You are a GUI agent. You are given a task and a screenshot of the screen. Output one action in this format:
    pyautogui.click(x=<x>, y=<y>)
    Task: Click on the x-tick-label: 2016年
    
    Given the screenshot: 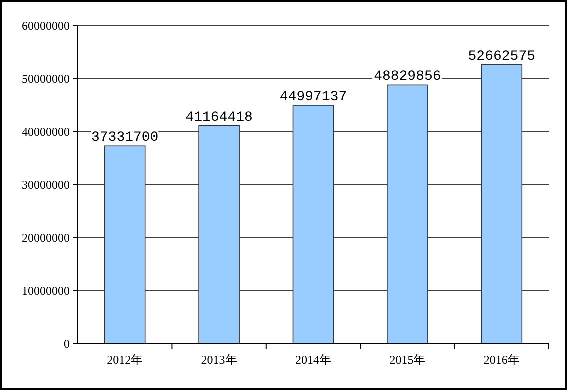 What is the action you would take?
    pyautogui.click(x=502, y=360)
    